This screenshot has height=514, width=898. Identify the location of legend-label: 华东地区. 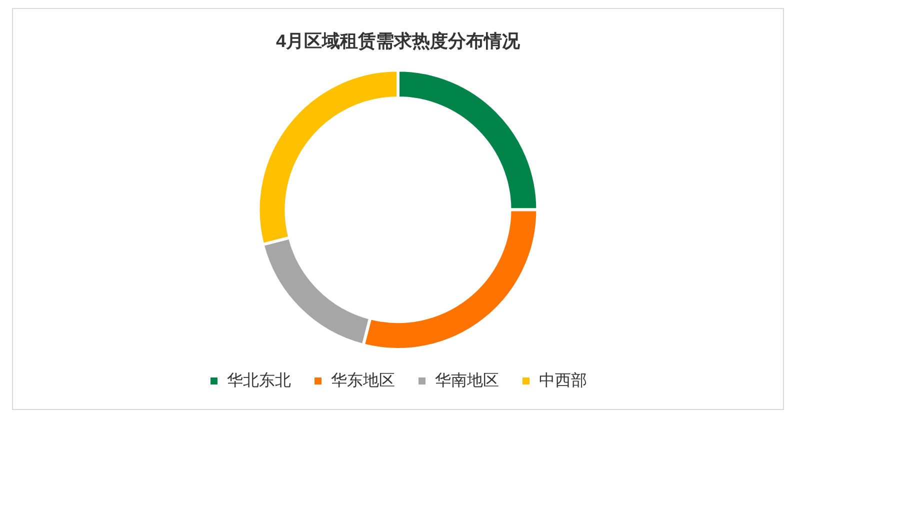
(363, 380).